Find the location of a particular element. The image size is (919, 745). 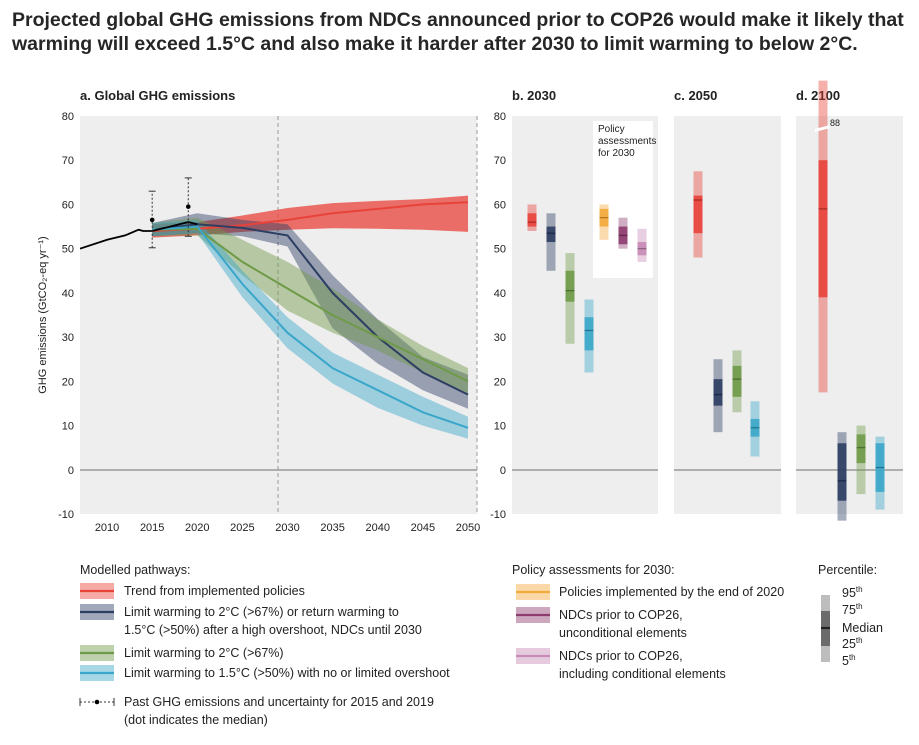

legend-past-label: (dot indicates the median) is located at coordinates (196, 720).